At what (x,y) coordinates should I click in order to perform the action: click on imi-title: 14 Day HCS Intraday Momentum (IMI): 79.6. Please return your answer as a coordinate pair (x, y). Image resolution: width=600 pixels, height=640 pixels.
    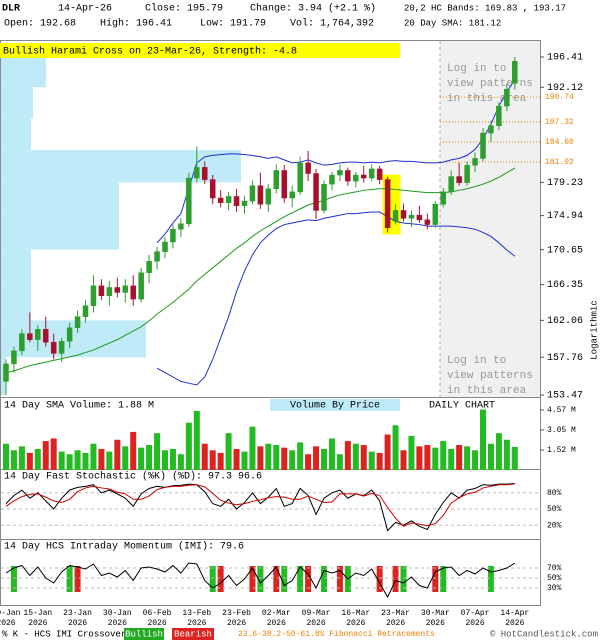
    Looking at the image, I should click on (124, 547).